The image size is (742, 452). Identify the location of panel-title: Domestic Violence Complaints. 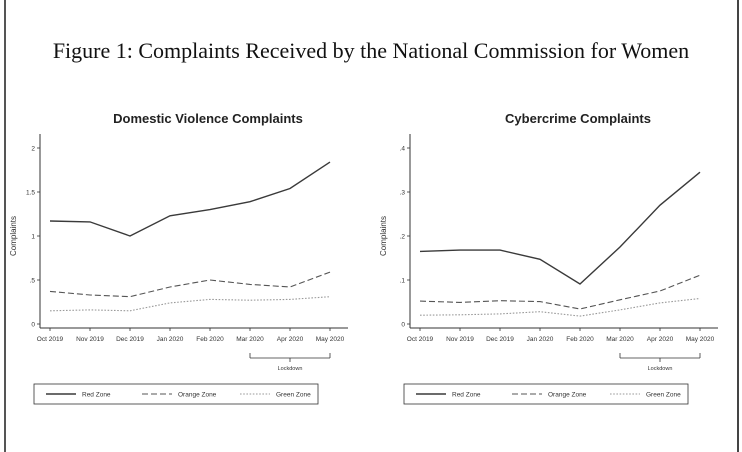
(208, 118).